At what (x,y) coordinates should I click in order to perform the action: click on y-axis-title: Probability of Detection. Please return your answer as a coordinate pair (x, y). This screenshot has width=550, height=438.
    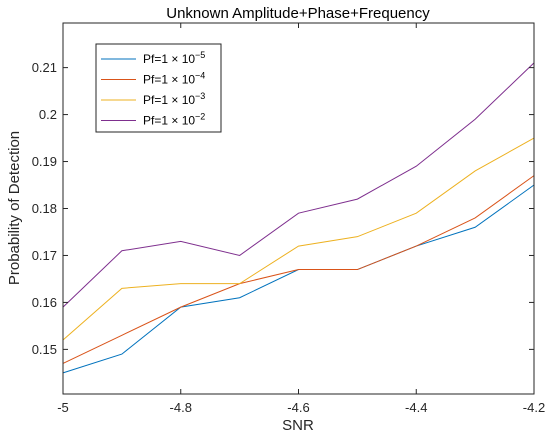
    Looking at the image, I should click on (14, 208).